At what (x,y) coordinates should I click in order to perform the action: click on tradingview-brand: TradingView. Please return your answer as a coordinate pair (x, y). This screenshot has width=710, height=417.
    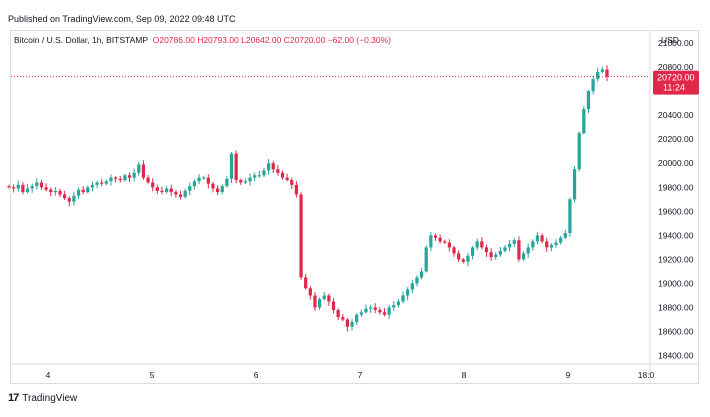
    Looking at the image, I should click on (50, 398).